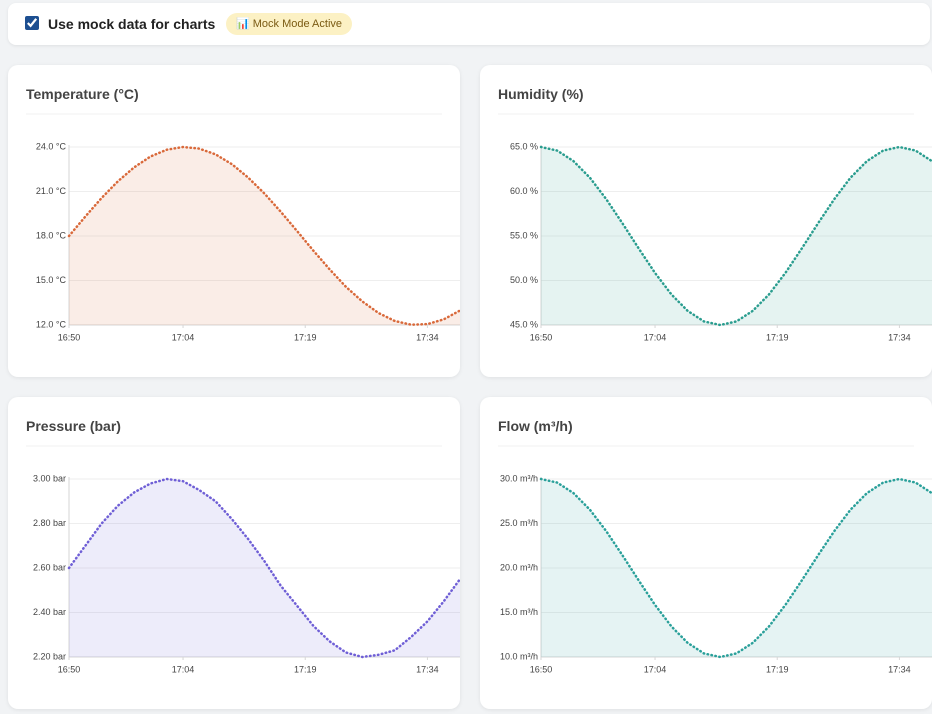 This screenshot has height=714, width=932. What do you see at coordinates (131, 24) in the screenshot?
I see `checkbox-label: Use mock data for charts` at bounding box center [131, 24].